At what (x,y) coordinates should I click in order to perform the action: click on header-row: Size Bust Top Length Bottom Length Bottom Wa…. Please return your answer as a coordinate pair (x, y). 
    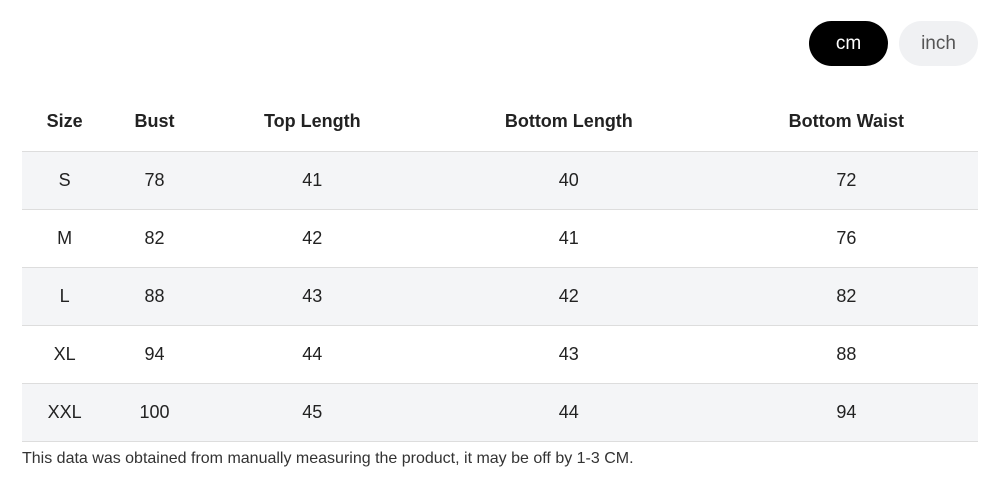
    Looking at the image, I should click on (500, 122).